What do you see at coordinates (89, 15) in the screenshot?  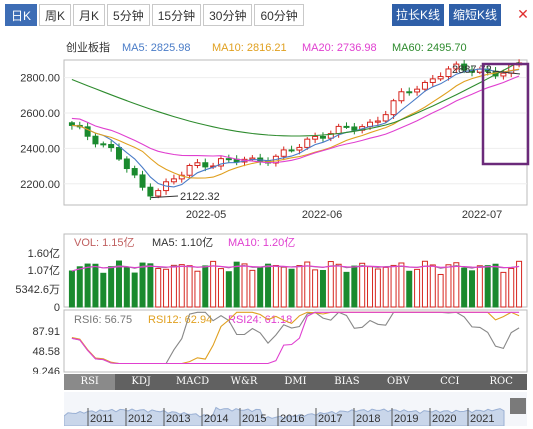 I see `period-2: 月K` at bounding box center [89, 15].